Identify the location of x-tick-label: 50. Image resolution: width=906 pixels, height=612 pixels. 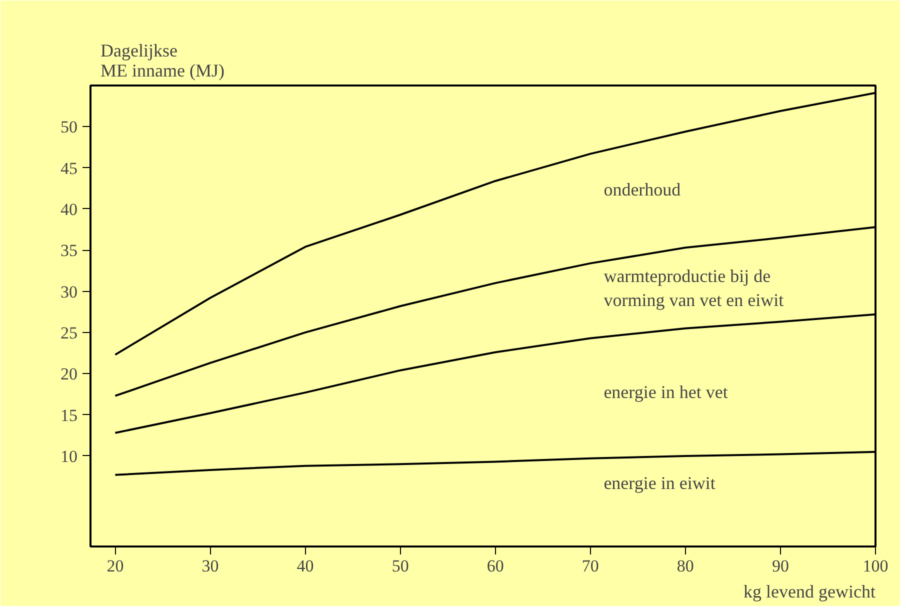
(400, 566).